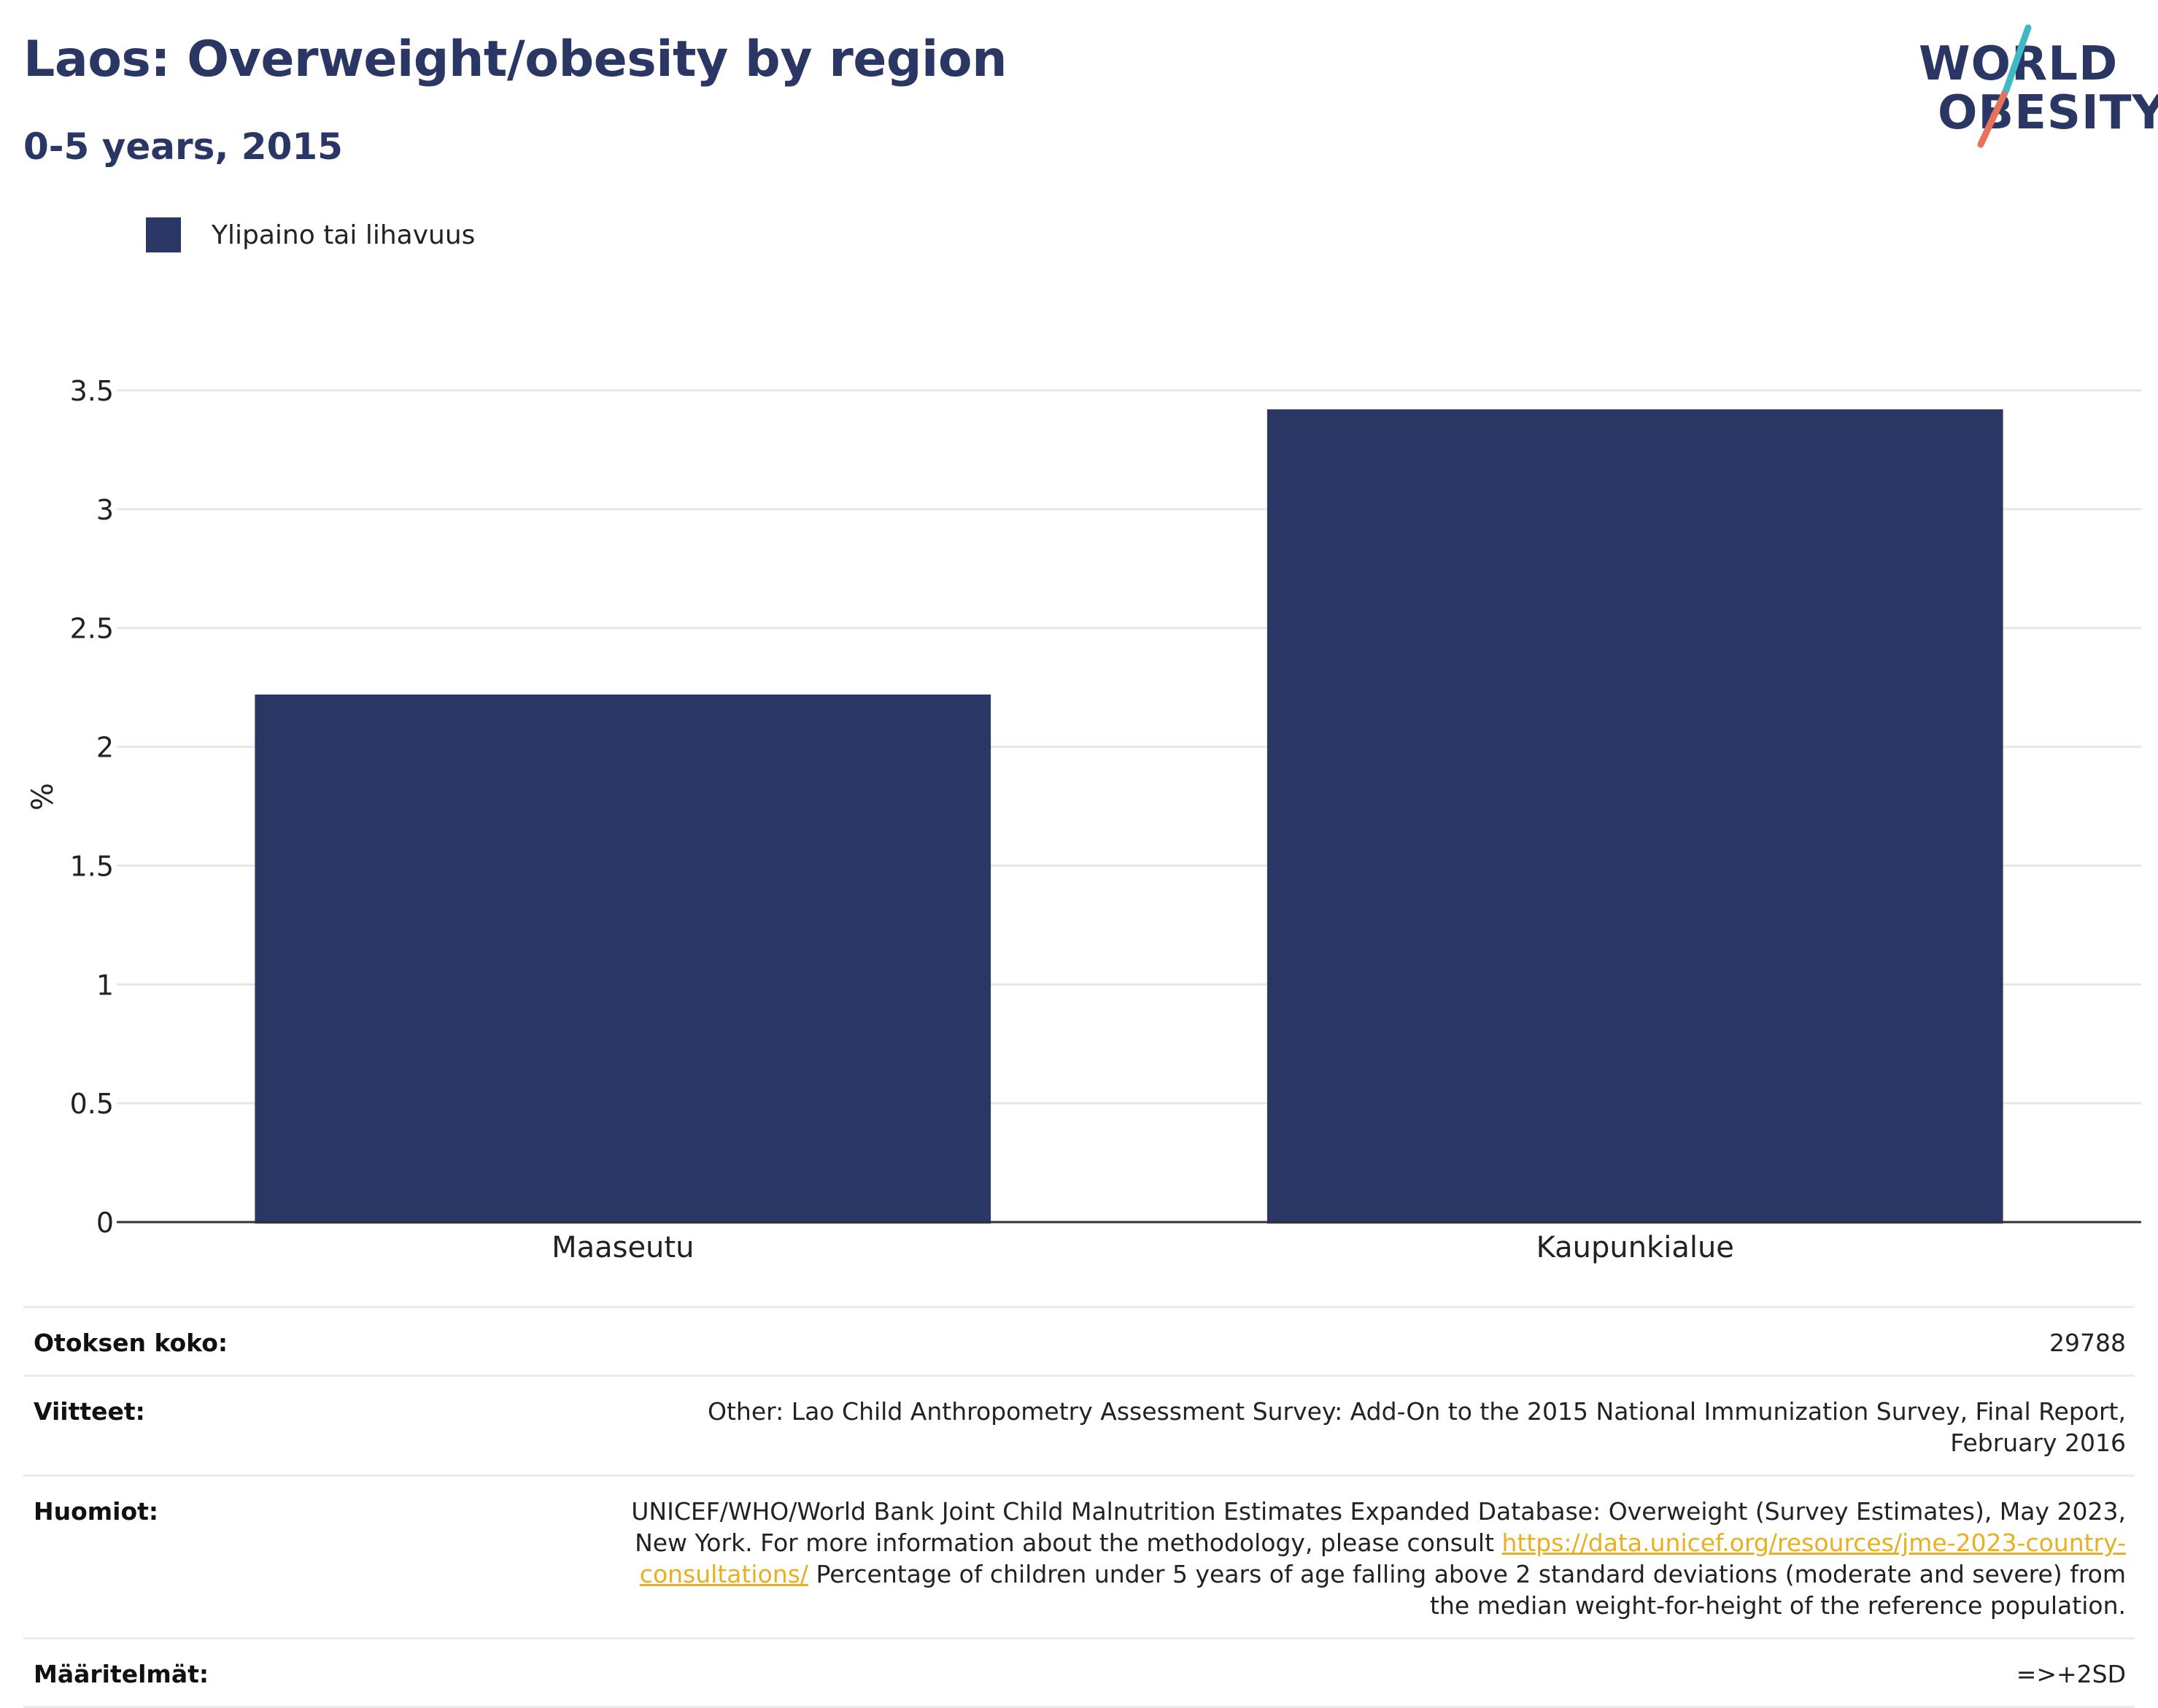  What do you see at coordinates (92, 866) in the screenshot?
I see `y-tick-label: 1.5` at bounding box center [92, 866].